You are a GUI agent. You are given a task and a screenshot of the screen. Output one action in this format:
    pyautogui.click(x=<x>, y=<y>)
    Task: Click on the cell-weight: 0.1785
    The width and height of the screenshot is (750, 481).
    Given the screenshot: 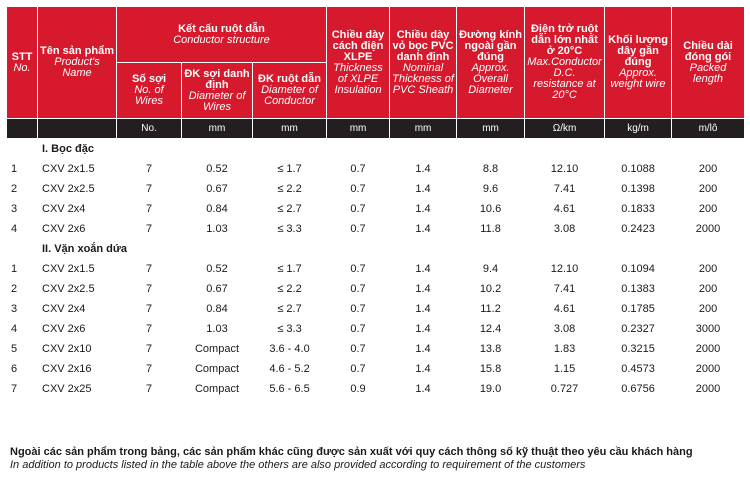 What is the action you would take?
    pyautogui.click(x=638, y=308)
    